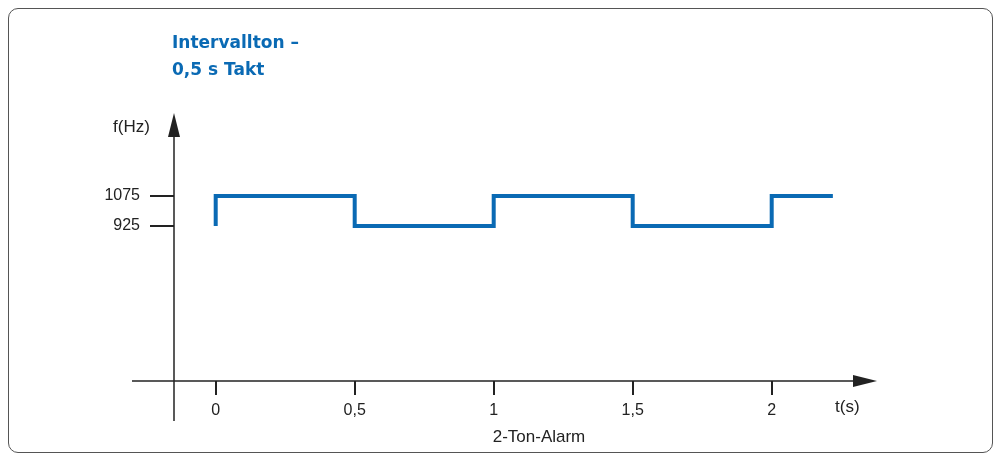  I want to click on chart-title: Intervallton – 0,5 s Takt, so click(236, 56).